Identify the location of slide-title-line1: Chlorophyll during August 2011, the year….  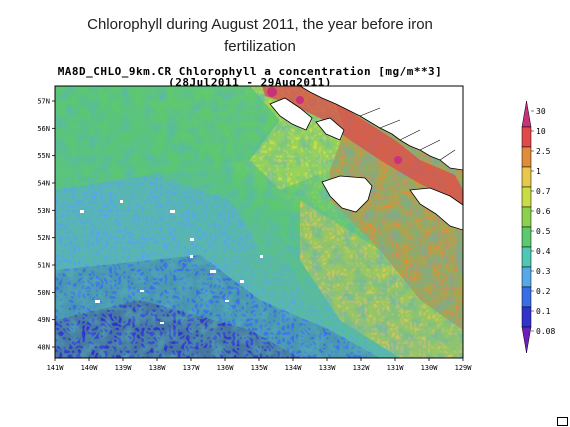
(260, 24).